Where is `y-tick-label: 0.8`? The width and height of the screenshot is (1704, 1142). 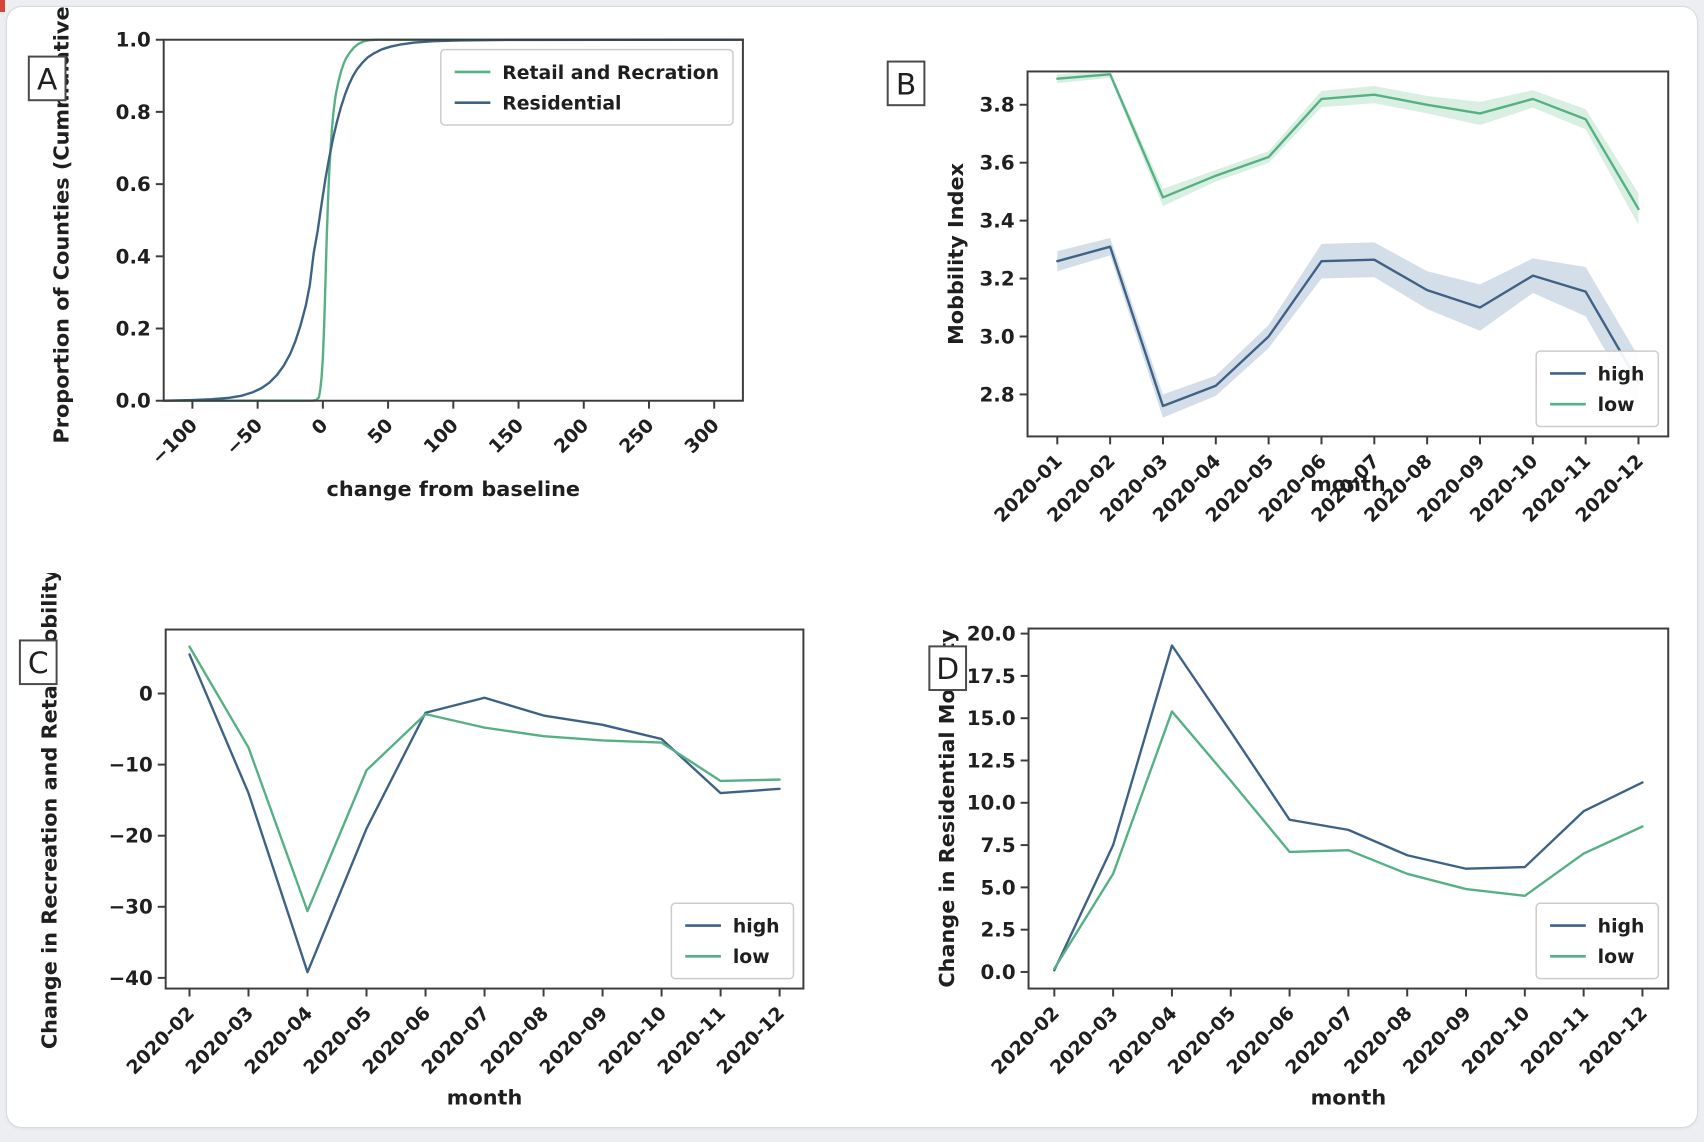 y-tick-label: 0.8 is located at coordinates (133, 112).